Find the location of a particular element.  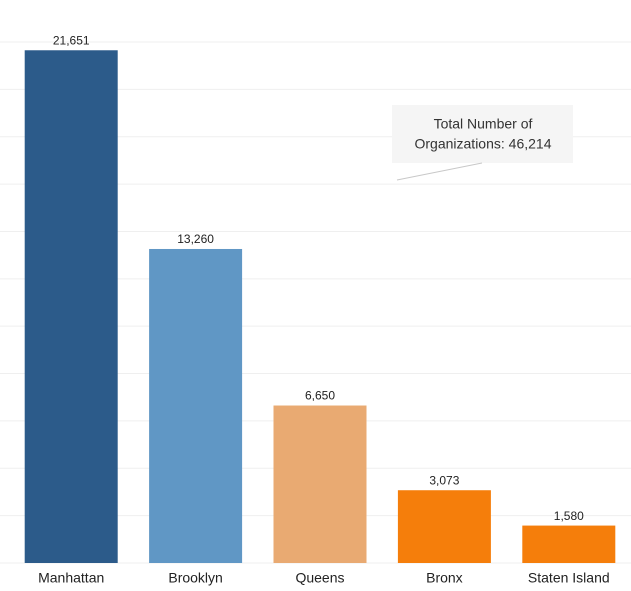

annotation: Total Number of is located at coordinates (483, 124).